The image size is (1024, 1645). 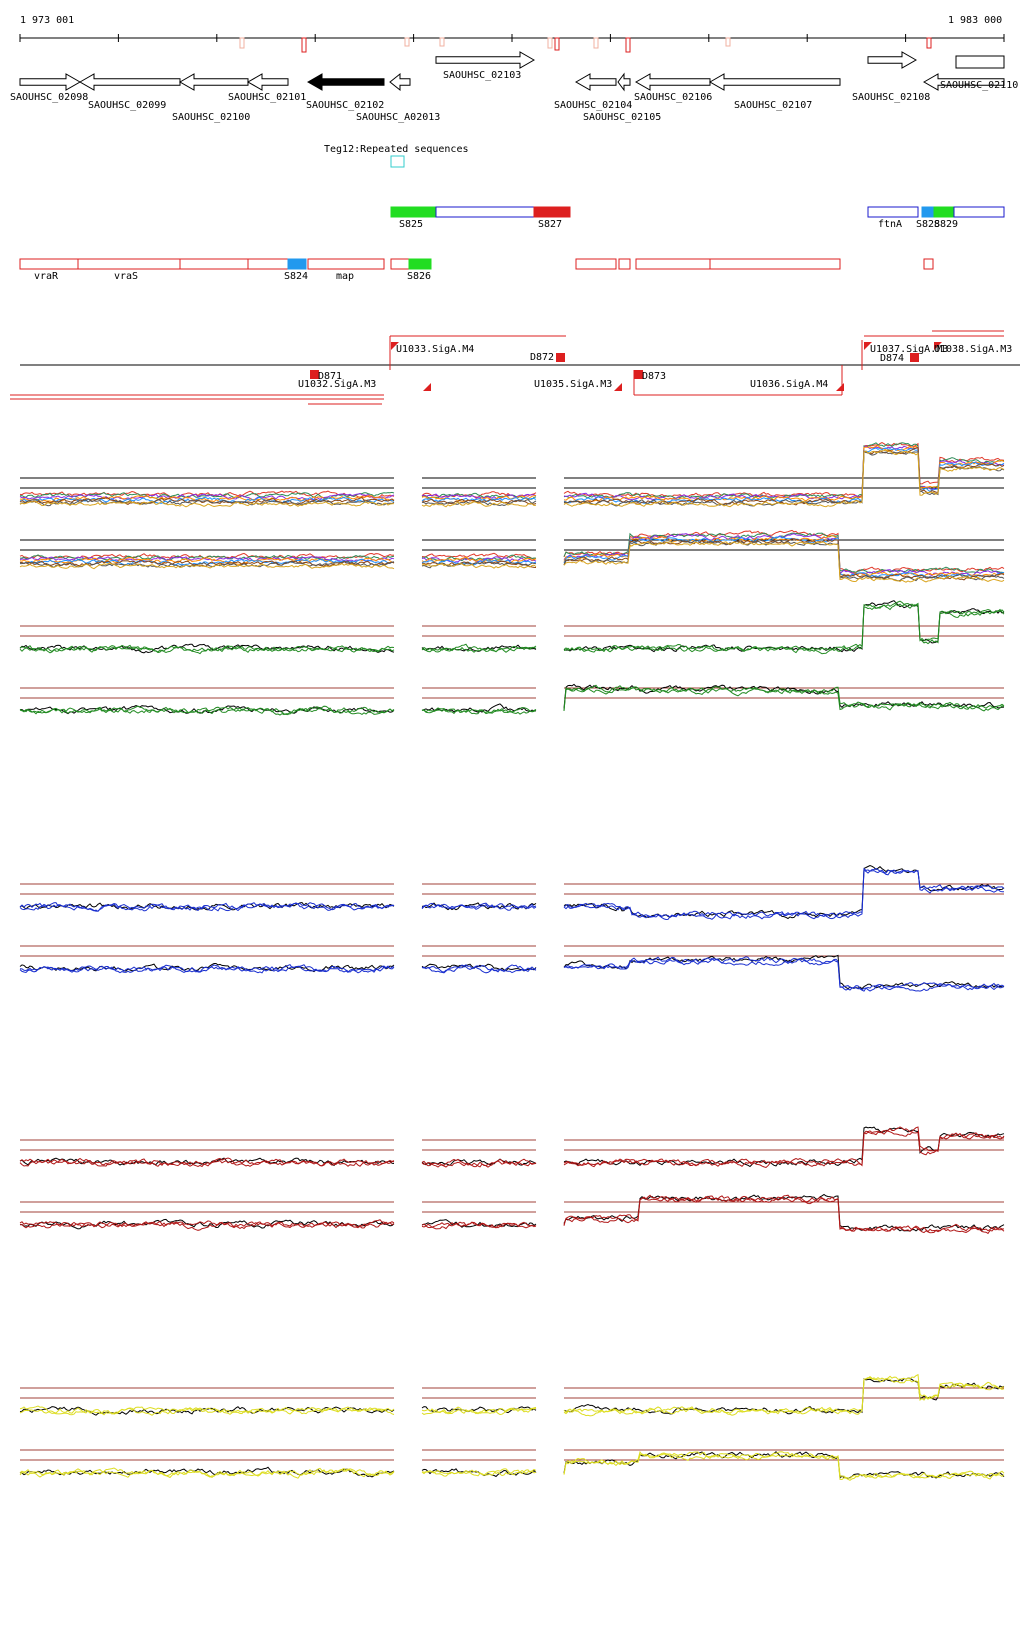 I want to click on segment-s829, so click(x=944, y=212).